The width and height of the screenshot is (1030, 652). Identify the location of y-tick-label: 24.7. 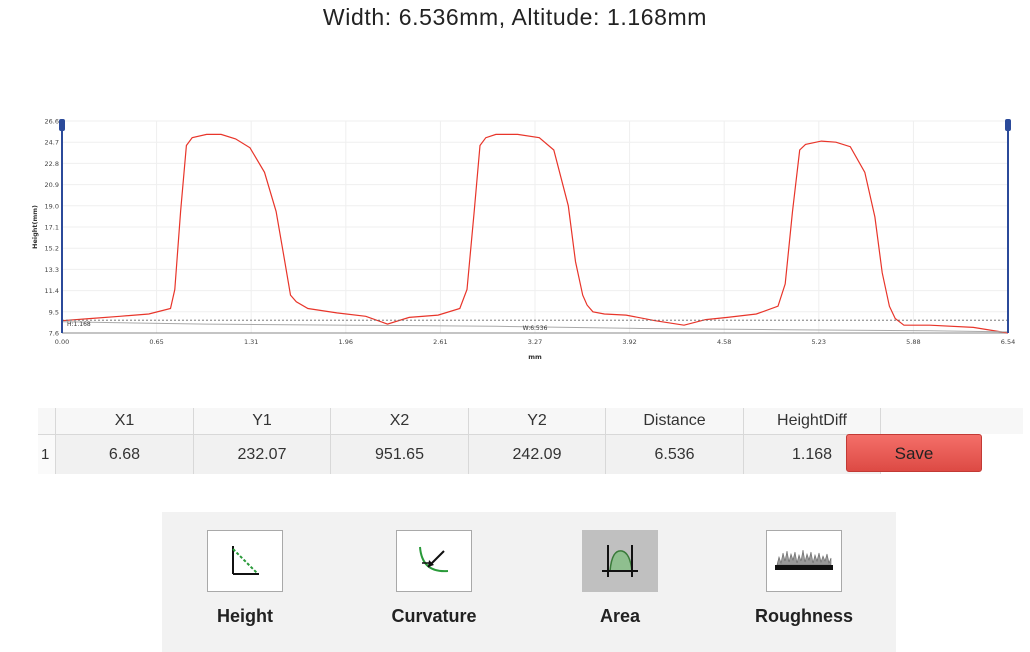
(52, 143).